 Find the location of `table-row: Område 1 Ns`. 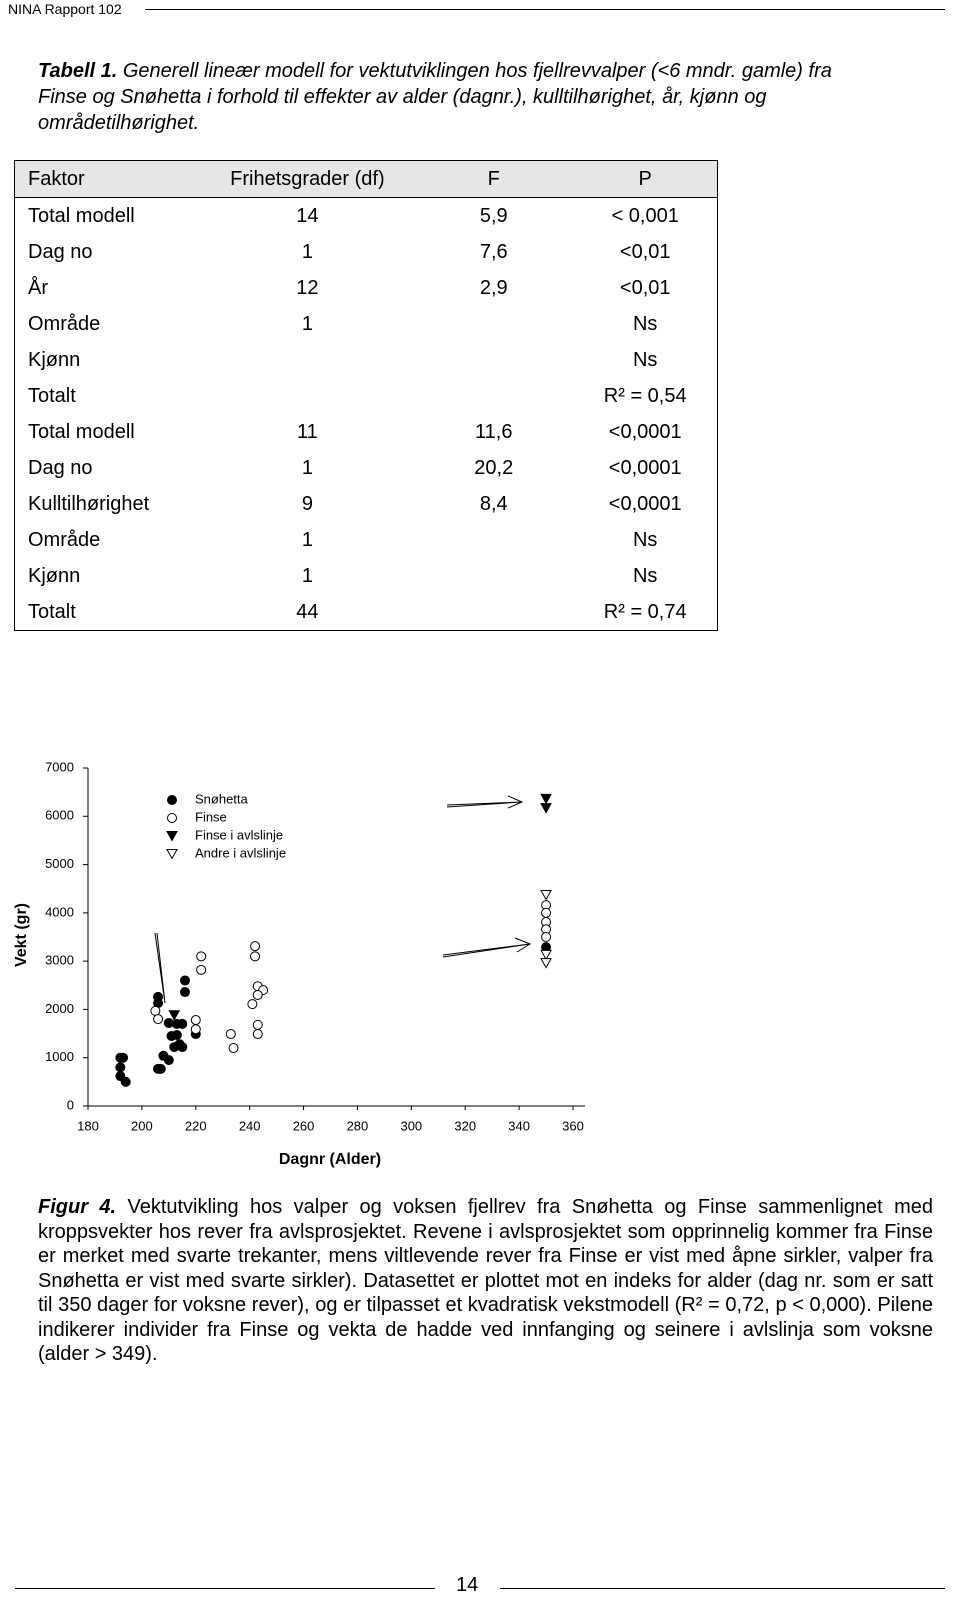

table-row: Område 1 Ns is located at coordinates (366, 540).